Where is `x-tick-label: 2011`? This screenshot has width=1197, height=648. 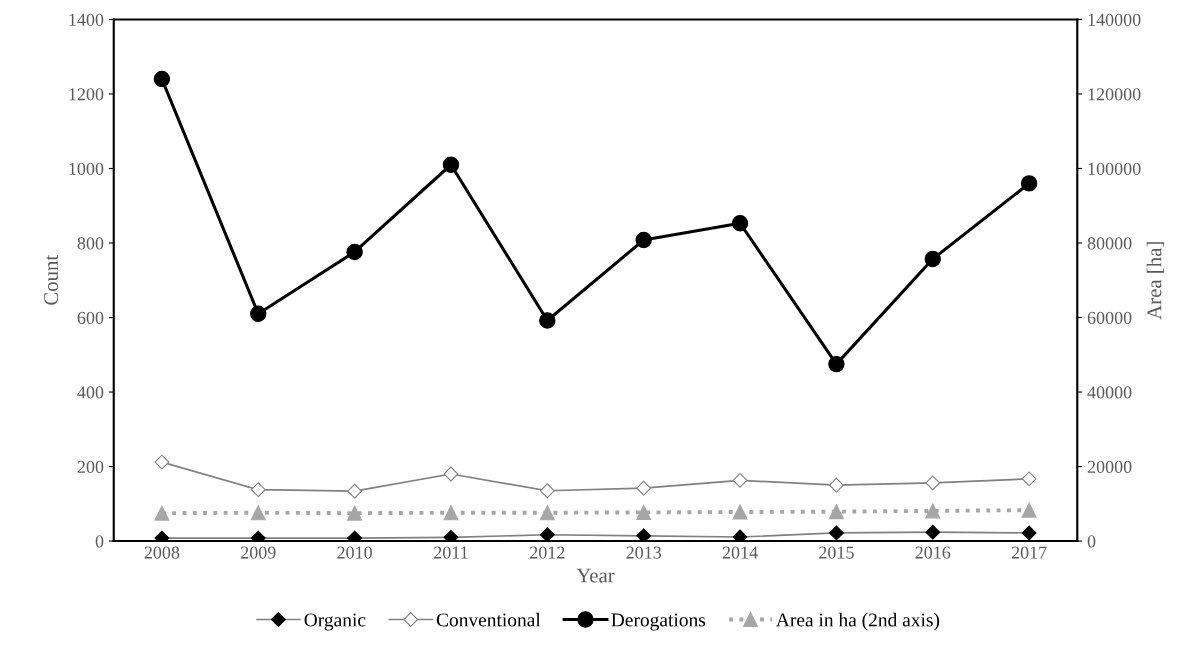 x-tick-label: 2011 is located at coordinates (451, 552).